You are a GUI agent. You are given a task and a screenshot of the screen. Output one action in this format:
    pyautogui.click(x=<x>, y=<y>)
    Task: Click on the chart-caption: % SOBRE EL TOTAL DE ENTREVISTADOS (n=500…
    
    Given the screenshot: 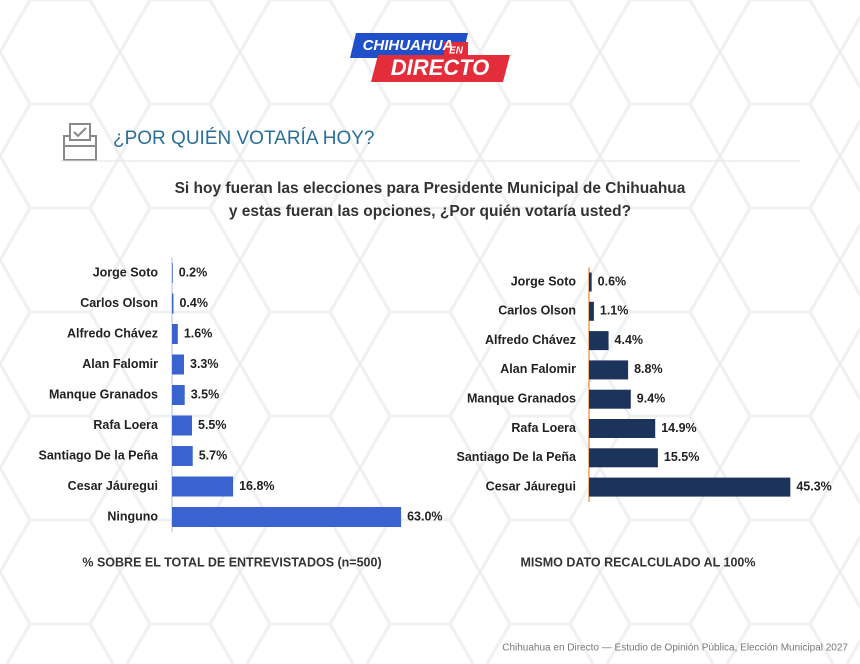 What is the action you would take?
    pyautogui.click(x=231, y=562)
    